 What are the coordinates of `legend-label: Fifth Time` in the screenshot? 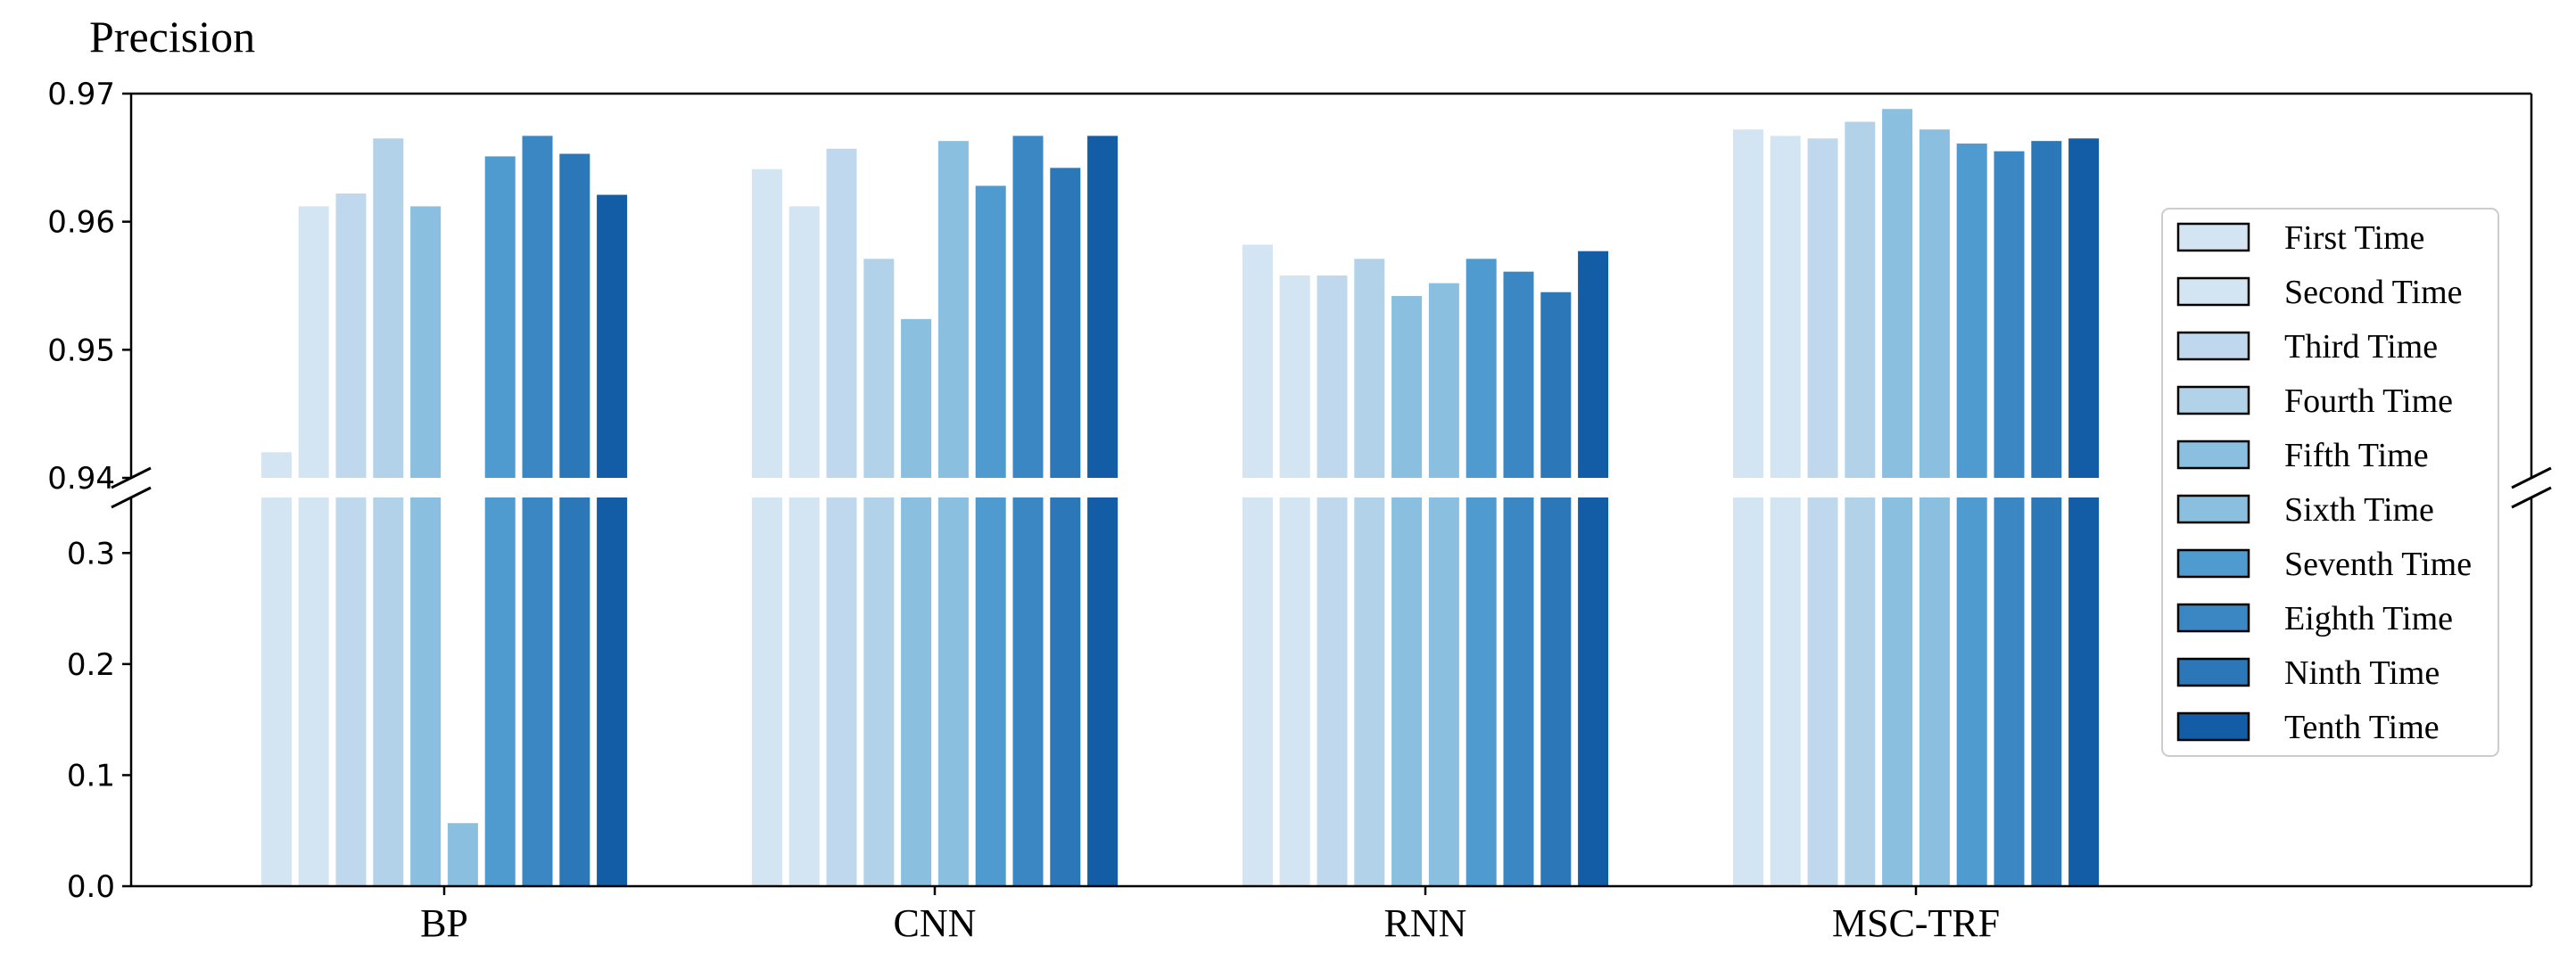 It's located at (2356, 456).